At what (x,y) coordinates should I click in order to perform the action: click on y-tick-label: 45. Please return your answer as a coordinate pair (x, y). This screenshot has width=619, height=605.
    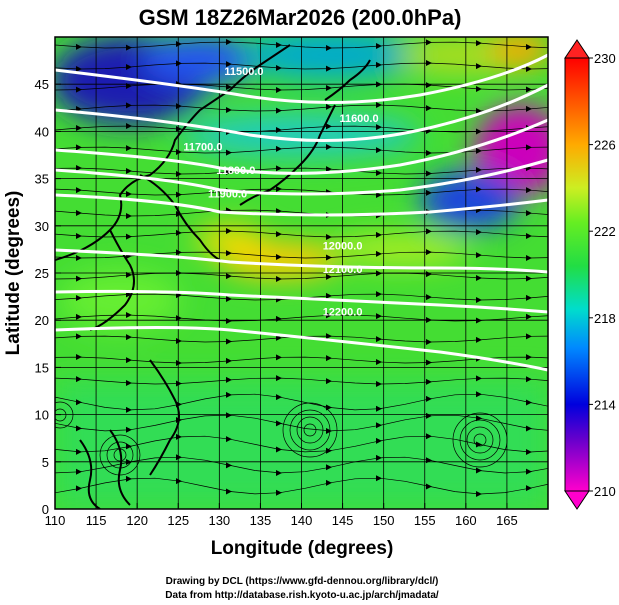
    Looking at the image, I should click on (42, 84).